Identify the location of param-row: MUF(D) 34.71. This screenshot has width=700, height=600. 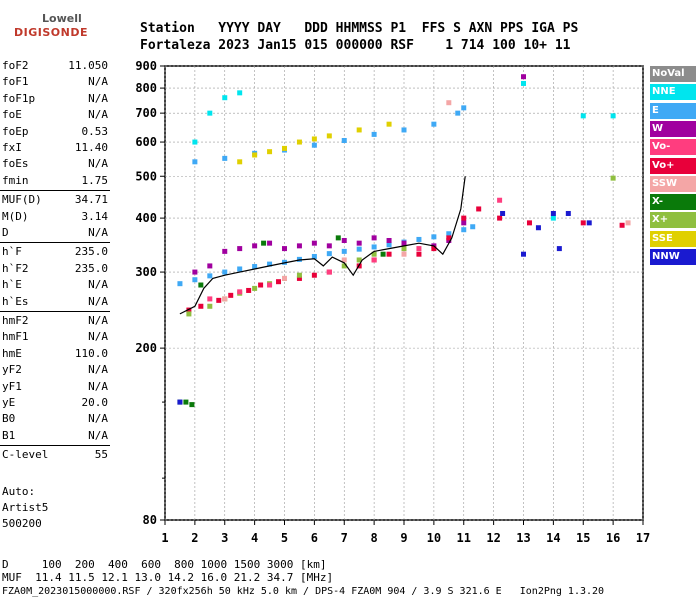
(55, 200).